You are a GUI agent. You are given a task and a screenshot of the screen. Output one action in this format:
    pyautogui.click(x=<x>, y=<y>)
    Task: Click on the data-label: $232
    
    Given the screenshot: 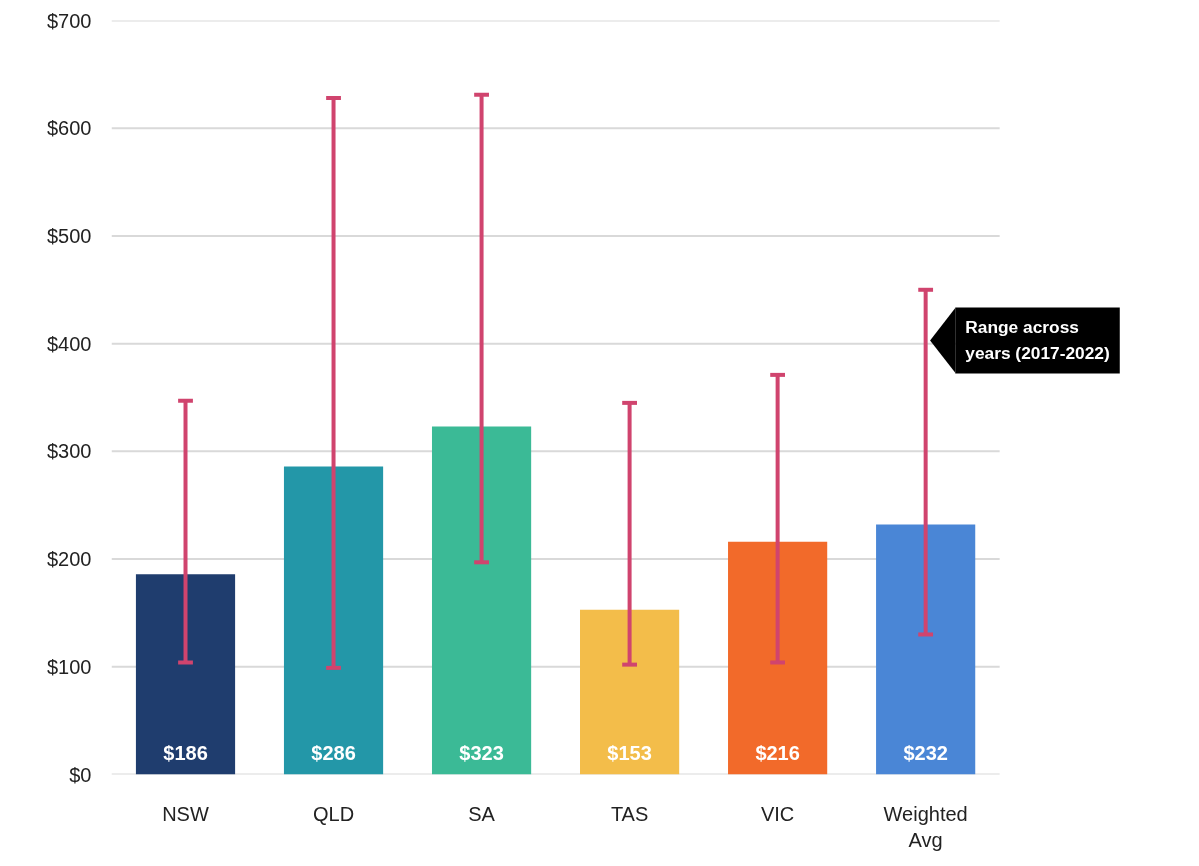 What is the action you would take?
    pyautogui.click(x=925, y=752)
    